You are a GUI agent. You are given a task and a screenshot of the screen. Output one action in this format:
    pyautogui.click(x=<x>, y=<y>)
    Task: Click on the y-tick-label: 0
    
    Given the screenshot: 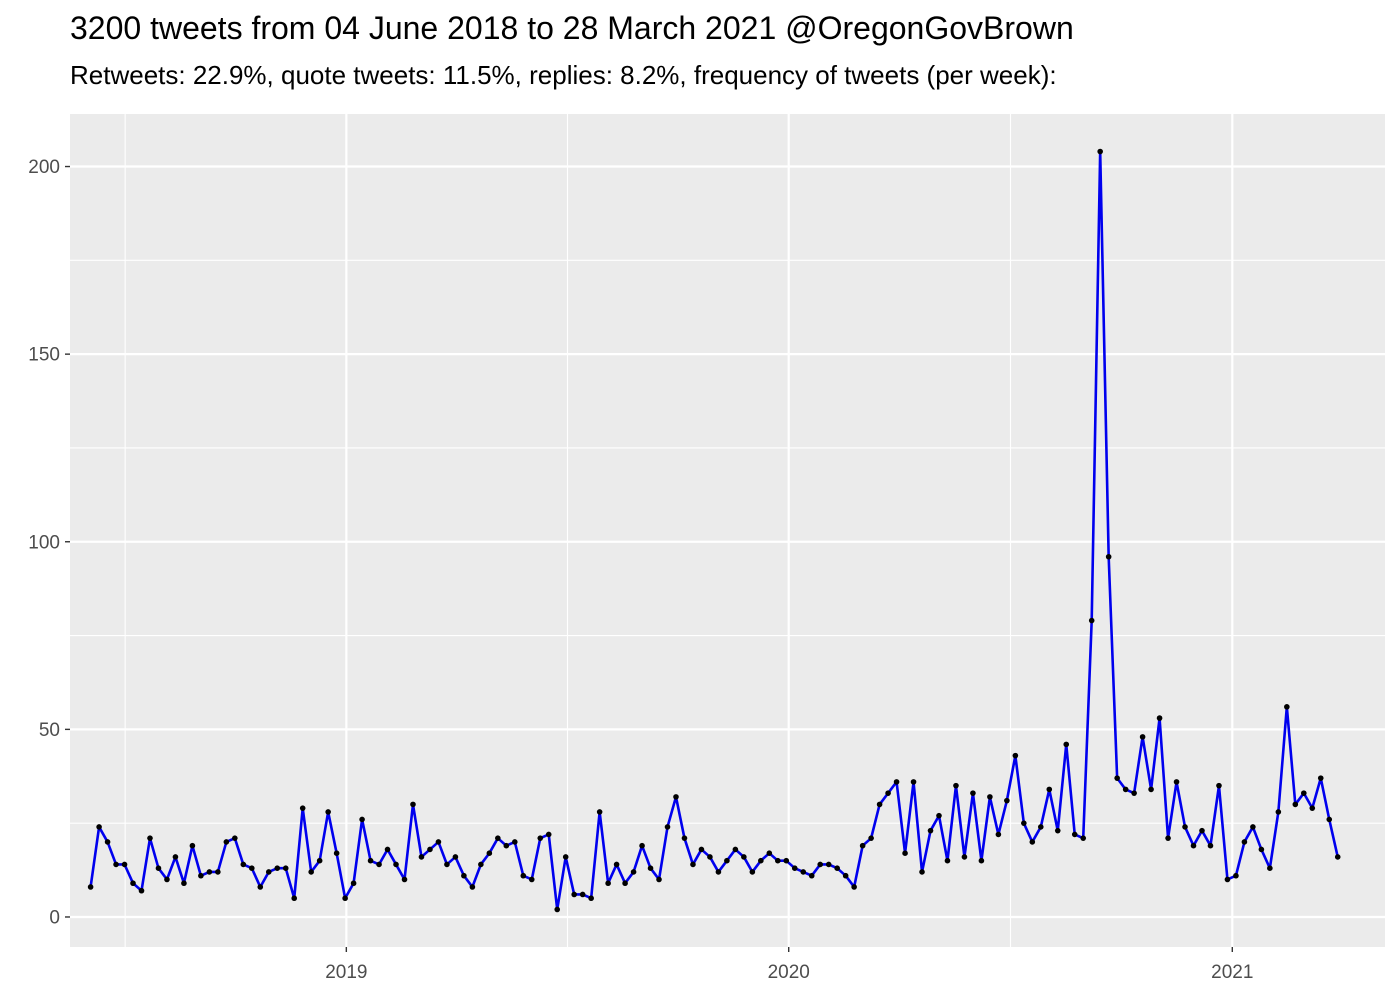 What is the action you would take?
    pyautogui.click(x=54, y=917)
    